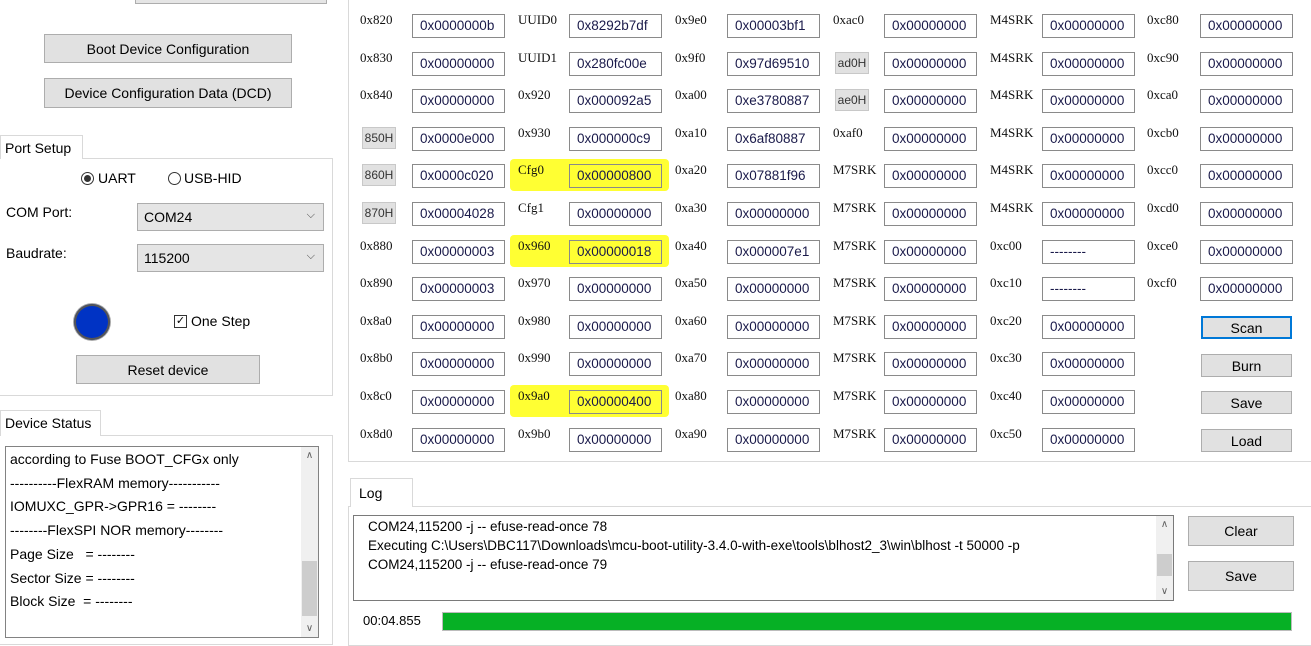 The width and height of the screenshot is (1311, 646). I want to click on fuse-value-field: 0x6af80887, so click(773, 138).